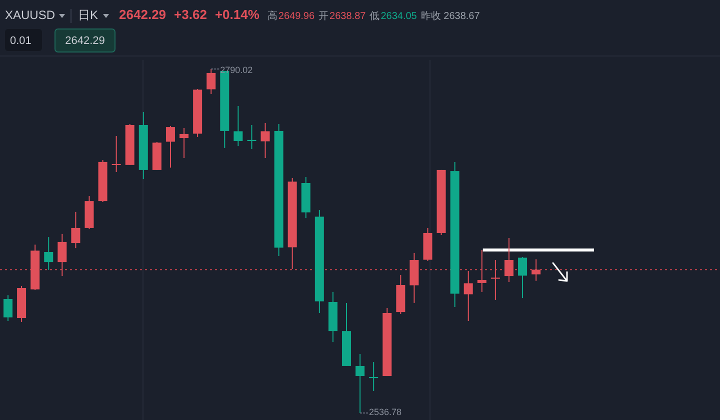 This screenshot has height=420, width=720. What do you see at coordinates (385, 412) in the screenshot?
I see `annotation: 2536.78` at bounding box center [385, 412].